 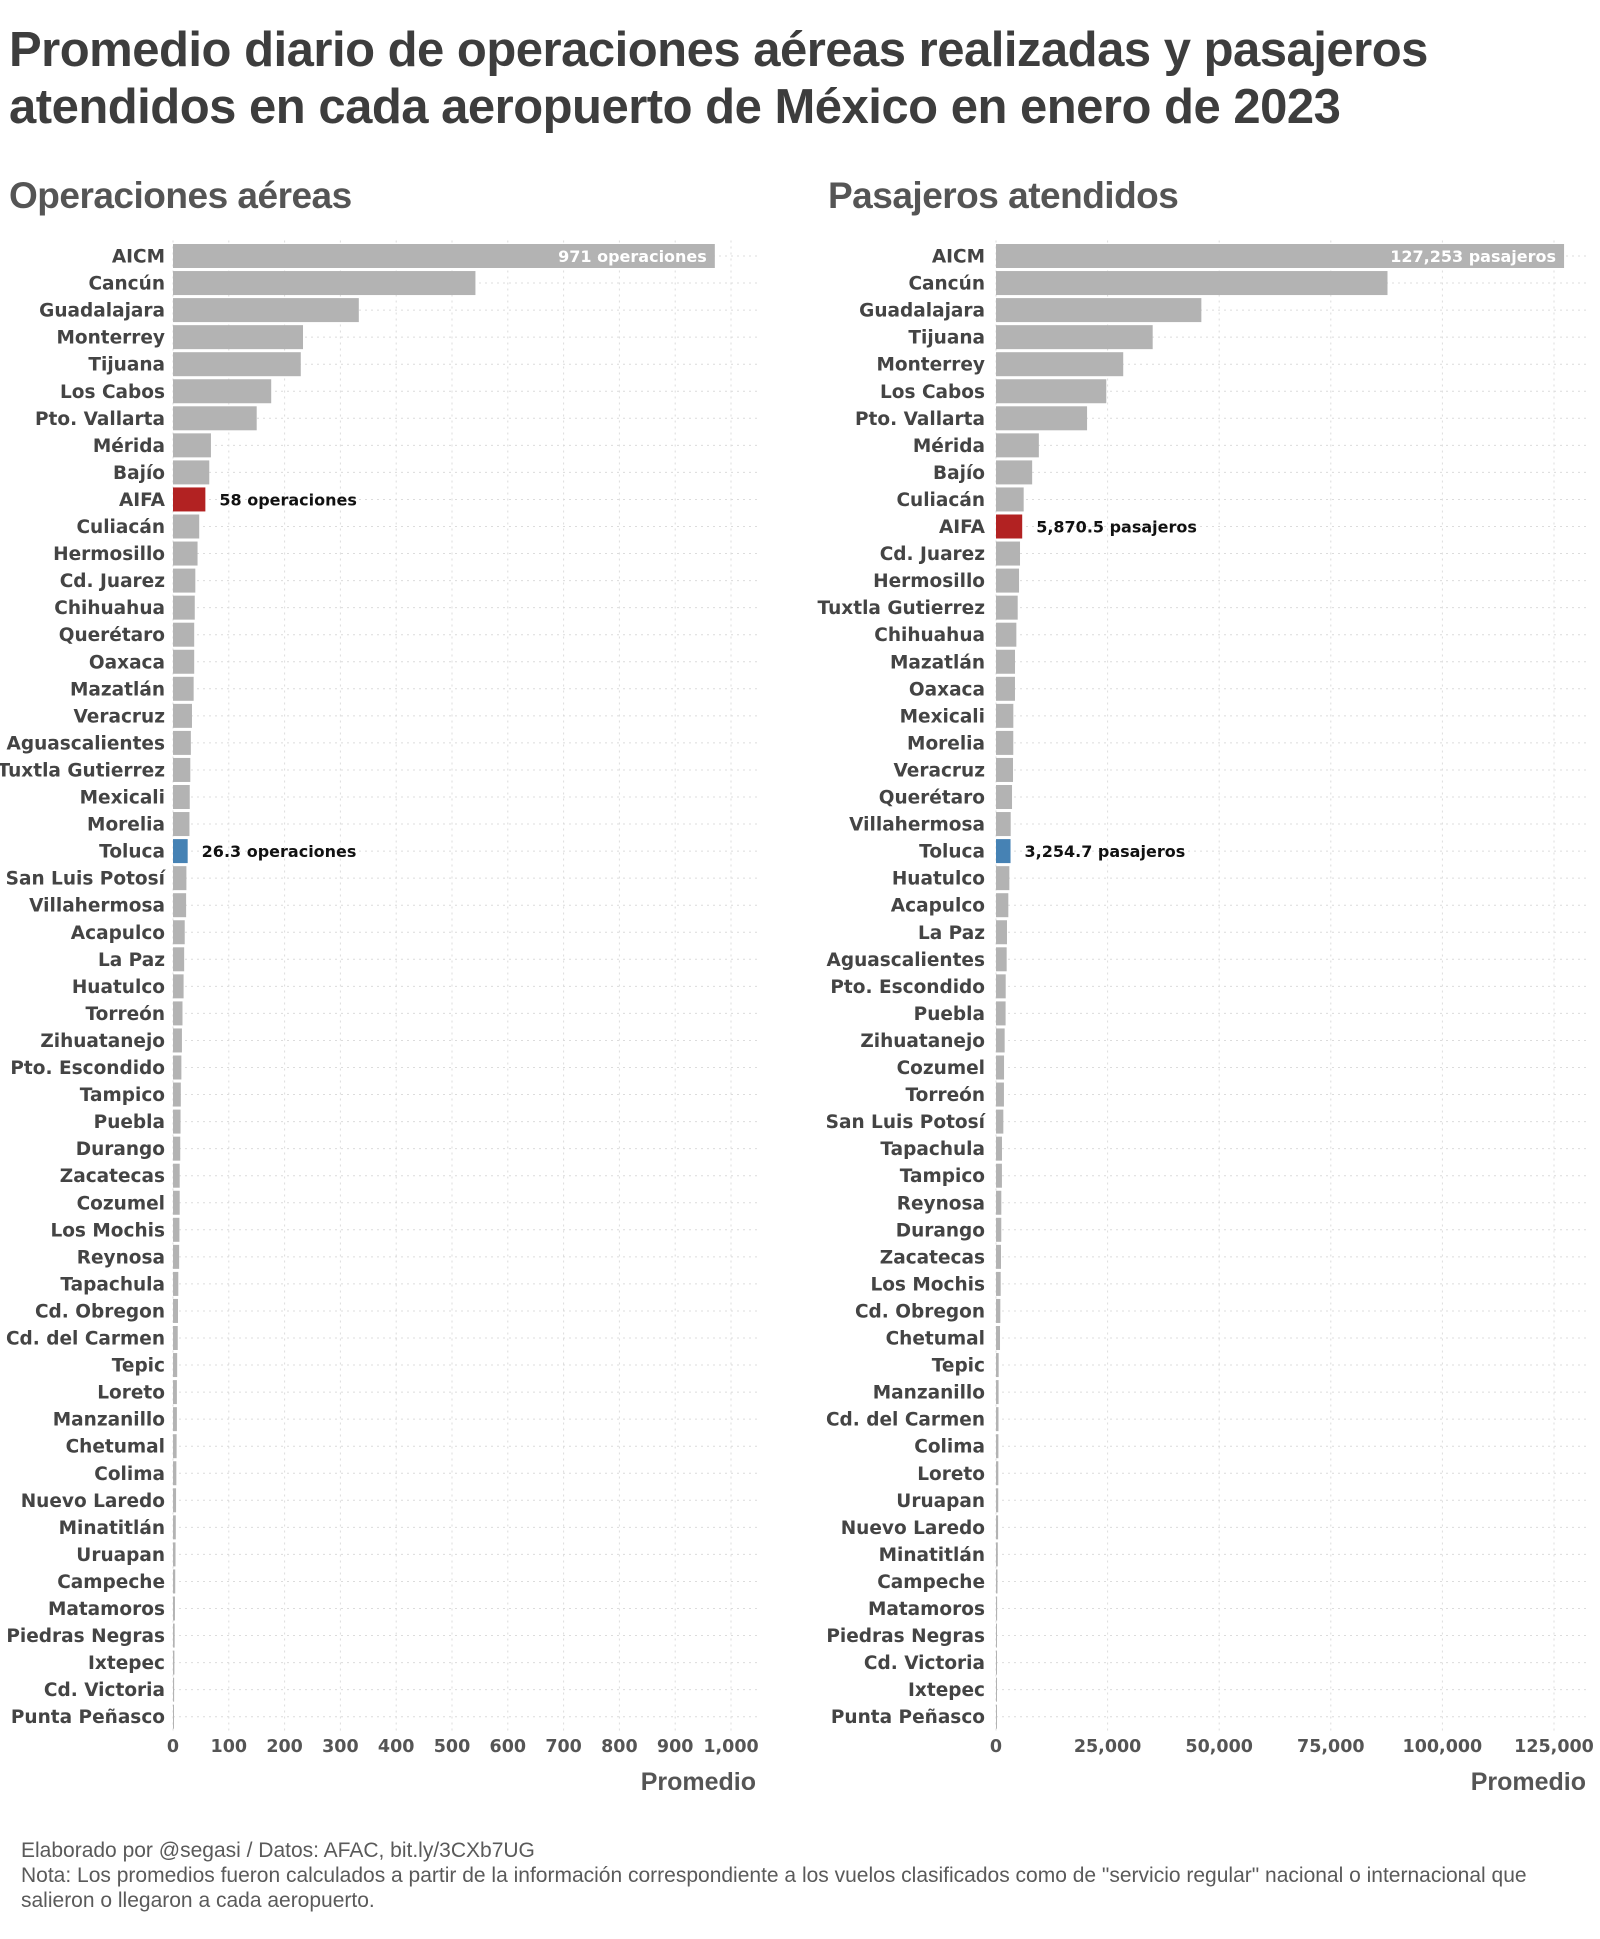 I want to click on category-label: Cancún, so click(x=946, y=284).